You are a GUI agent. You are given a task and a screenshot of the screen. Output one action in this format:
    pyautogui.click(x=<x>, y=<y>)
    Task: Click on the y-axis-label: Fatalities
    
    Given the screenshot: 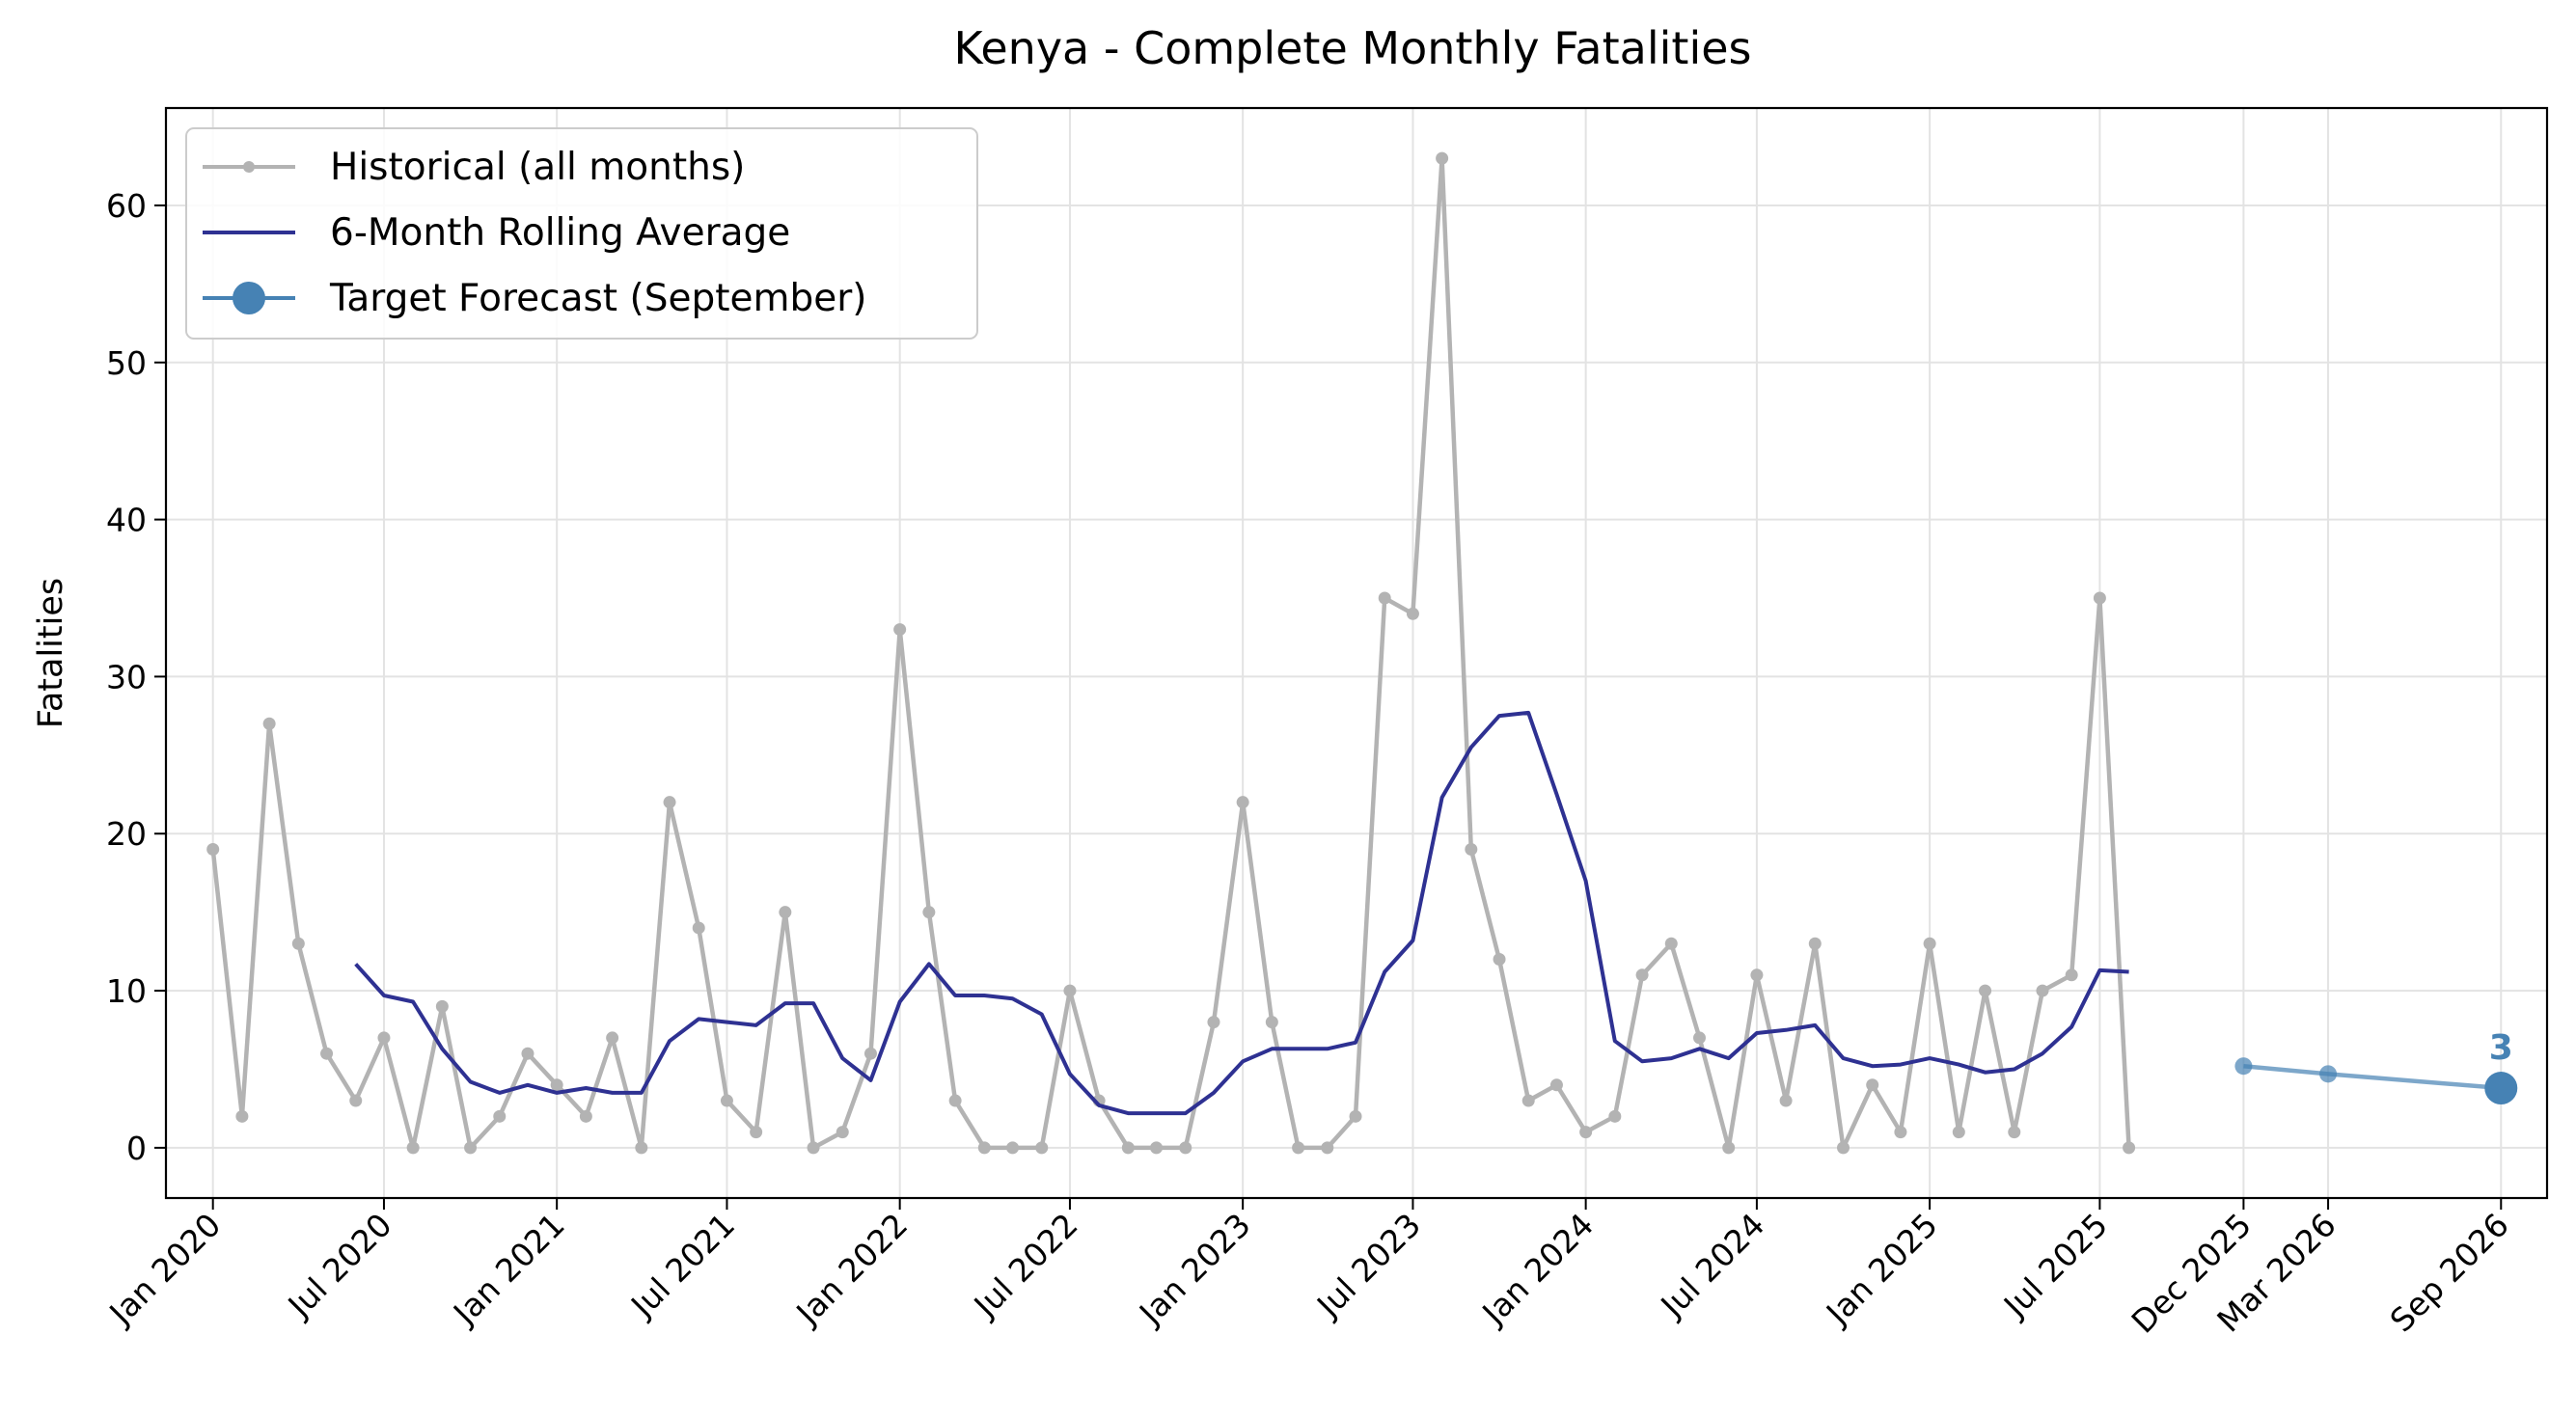 What is the action you would take?
    pyautogui.click(x=51, y=653)
    